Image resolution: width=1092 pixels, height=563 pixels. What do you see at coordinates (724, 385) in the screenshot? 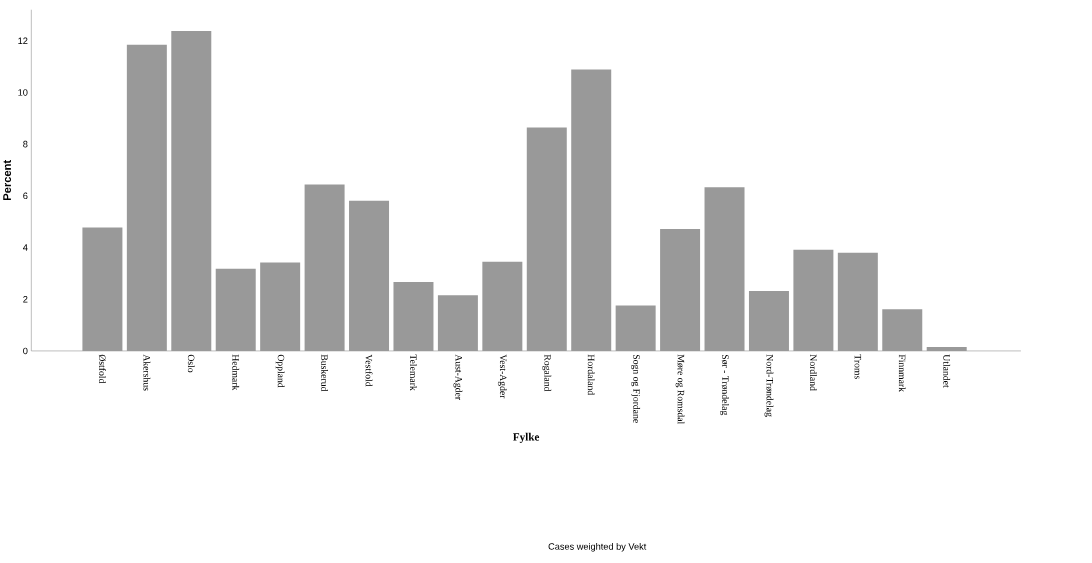
I see `x-tick-label: Sør - Trøndelag` at bounding box center [724, 385].